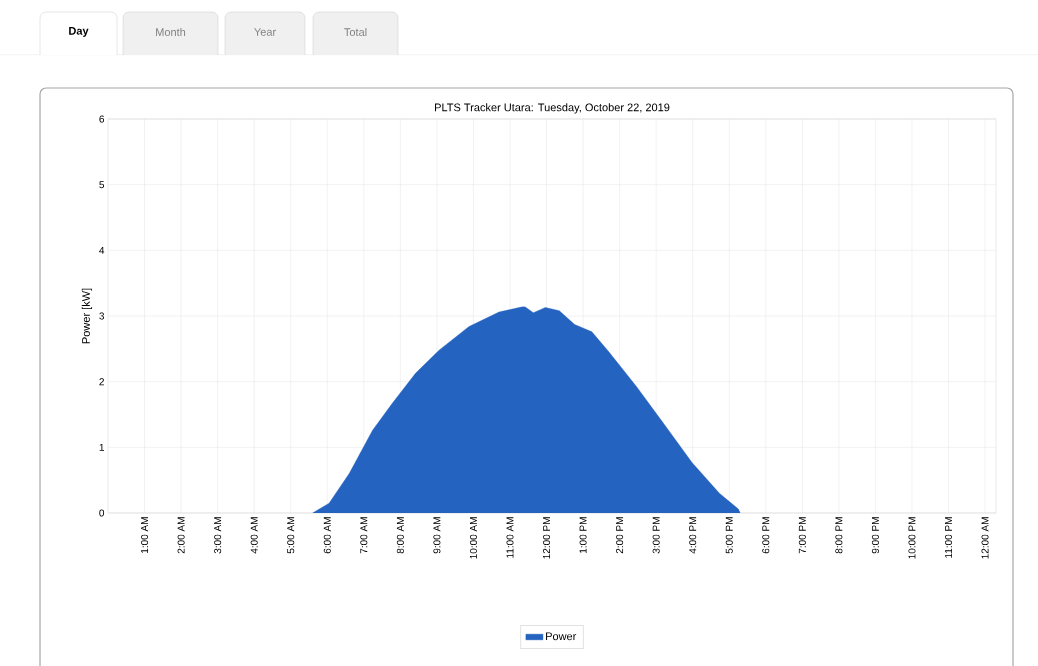  Describe the element at coordinates (839, 535) in the screenshot. I see `x-tick-label: 8:00 PM` at that location.